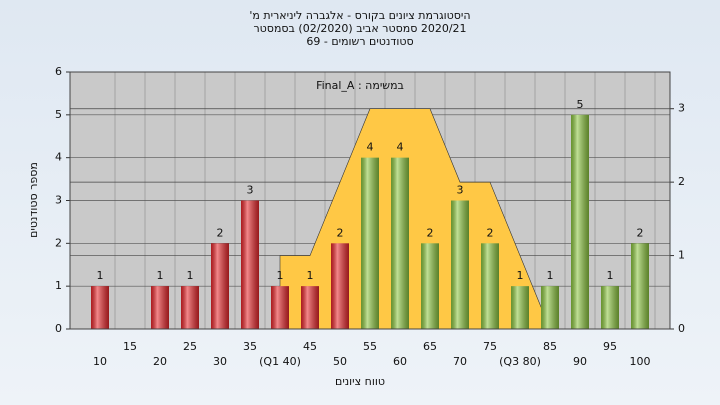  Describe the element at coordinates (681, 328) in the screenshot. I see `y2-tick-label: 0` at that location.